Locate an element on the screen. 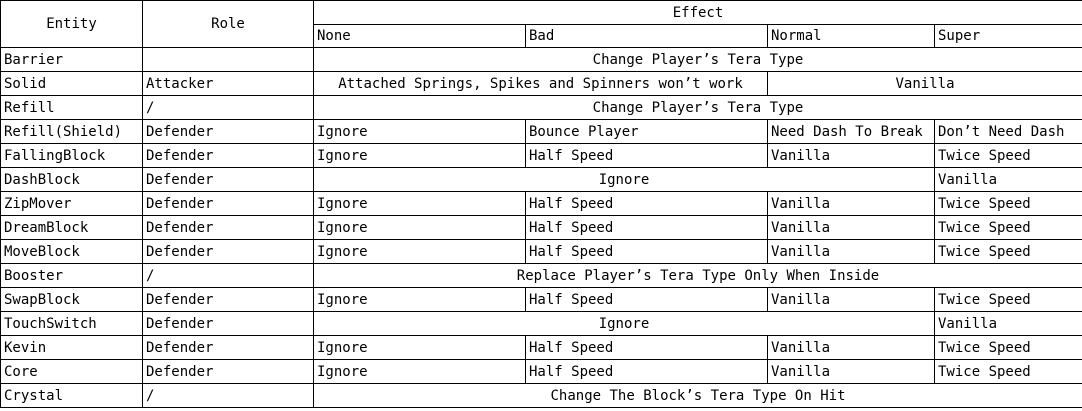 The width and height of the screenshot is (1082, 411). entity-cell: Refill is located at coordinates (71, 107).